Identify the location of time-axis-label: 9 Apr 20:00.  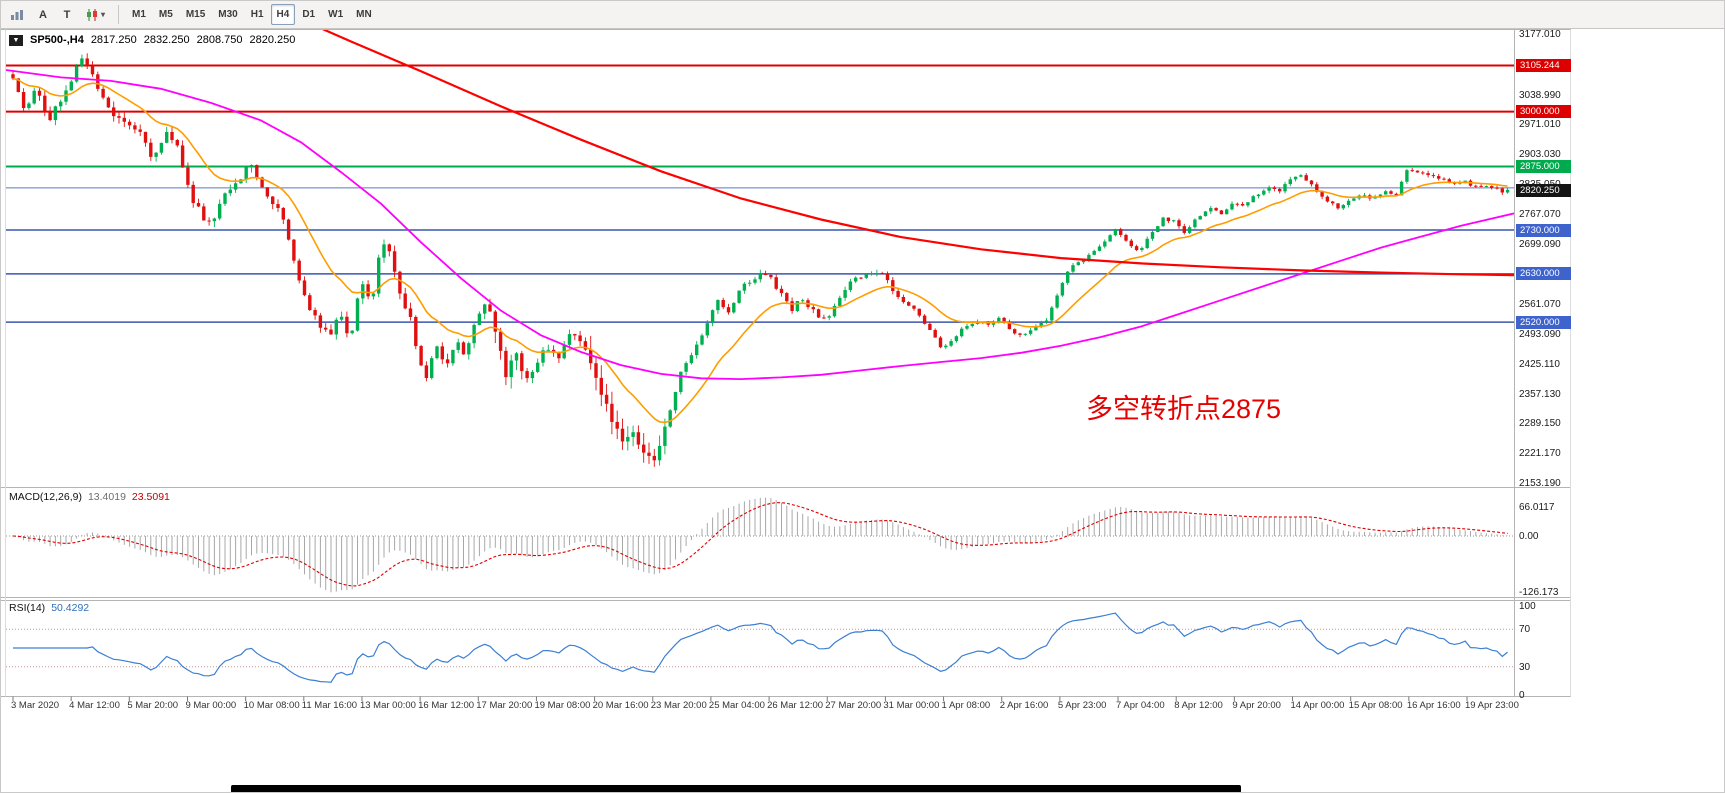
(1256, 705).